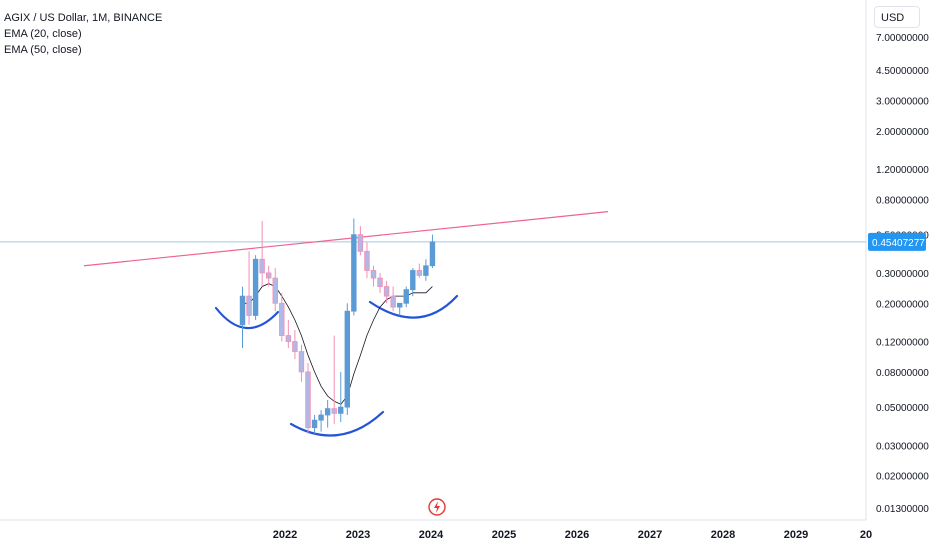 The image size is (932, 550). I want to click on x-tick-label: 2025, so click(504, 535).